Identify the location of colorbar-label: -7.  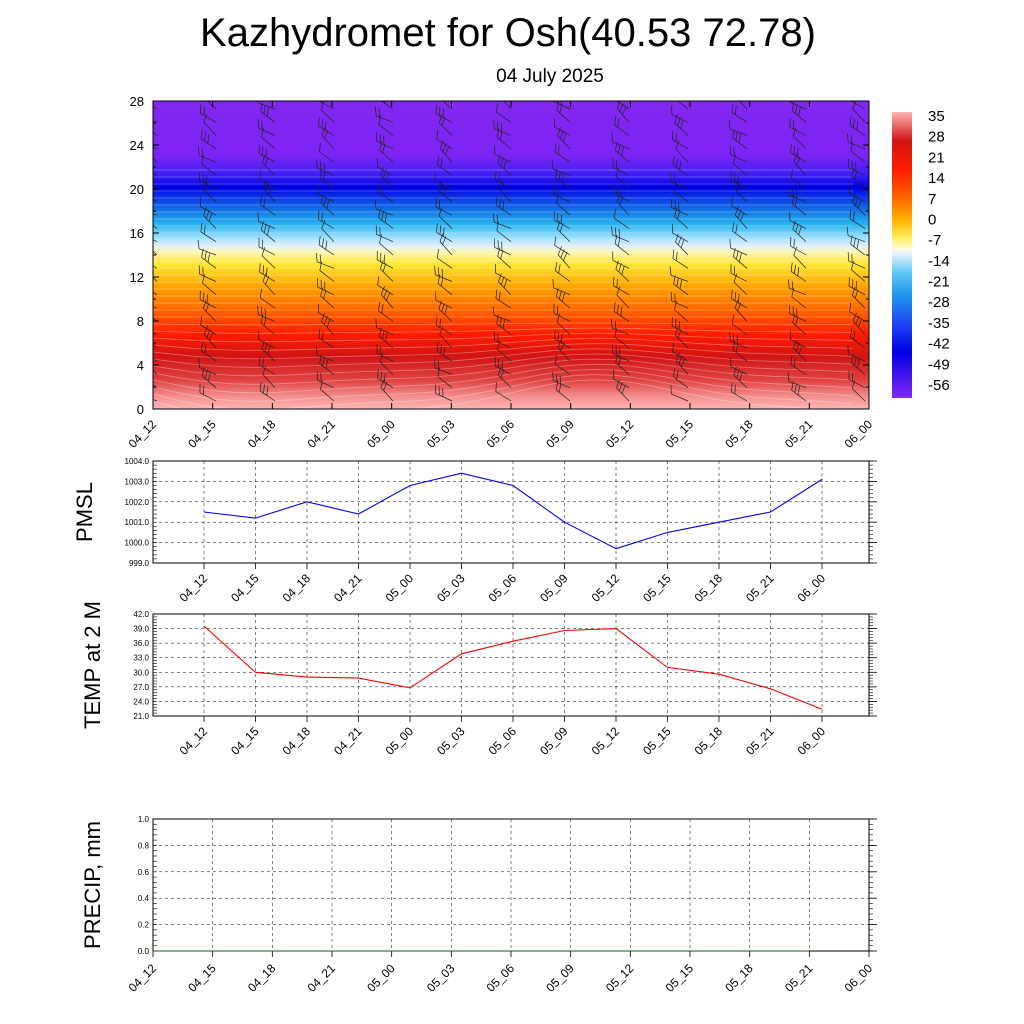
(934, 240).